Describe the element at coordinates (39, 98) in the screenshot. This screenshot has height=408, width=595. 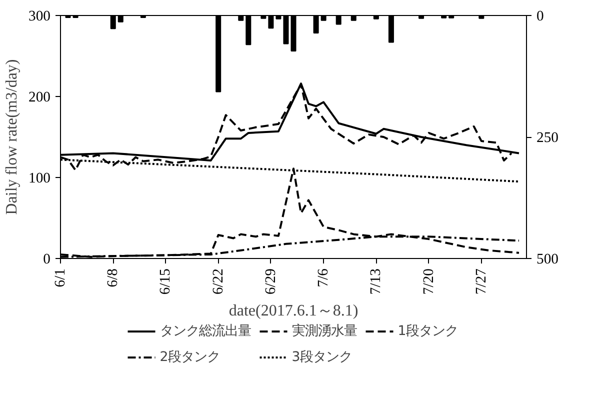
I see `y-tick-label: 200` at that location.